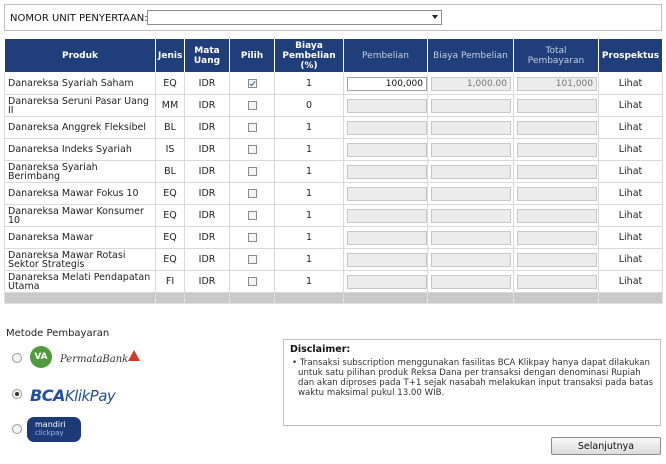  I want to click on permata-mark-icon, so click(134, 355).